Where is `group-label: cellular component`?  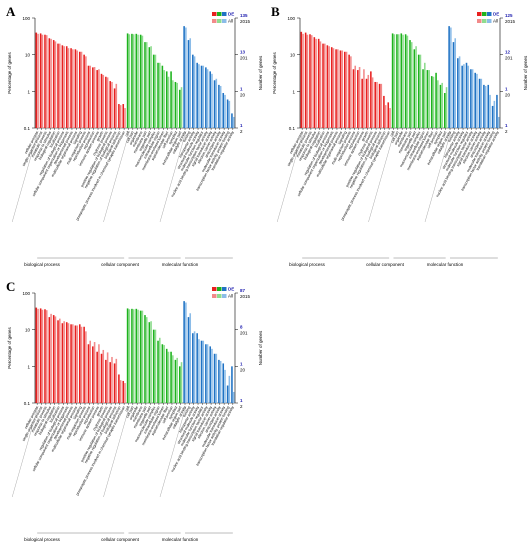
group-label: cellular component is located at coordinates (385, 264).